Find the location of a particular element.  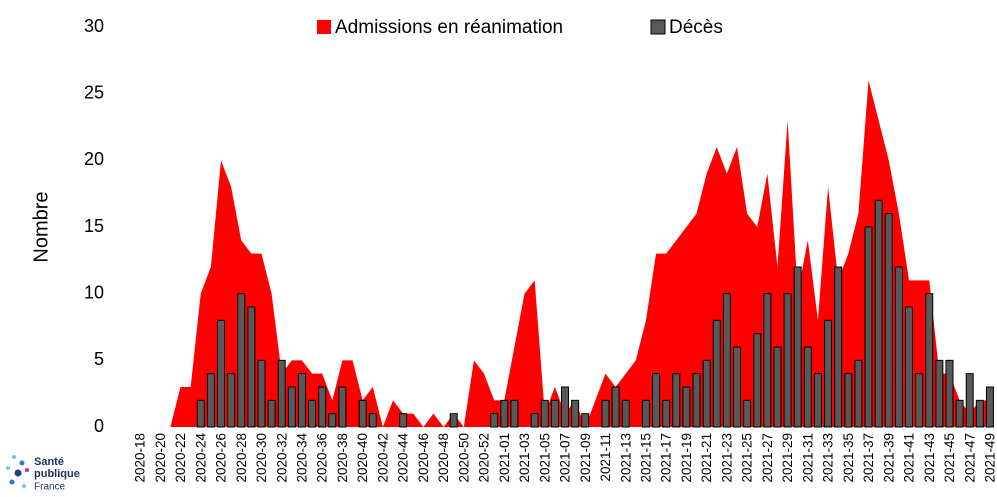

x-tick-label: 2021-05 is located at coordinates (544, 458).